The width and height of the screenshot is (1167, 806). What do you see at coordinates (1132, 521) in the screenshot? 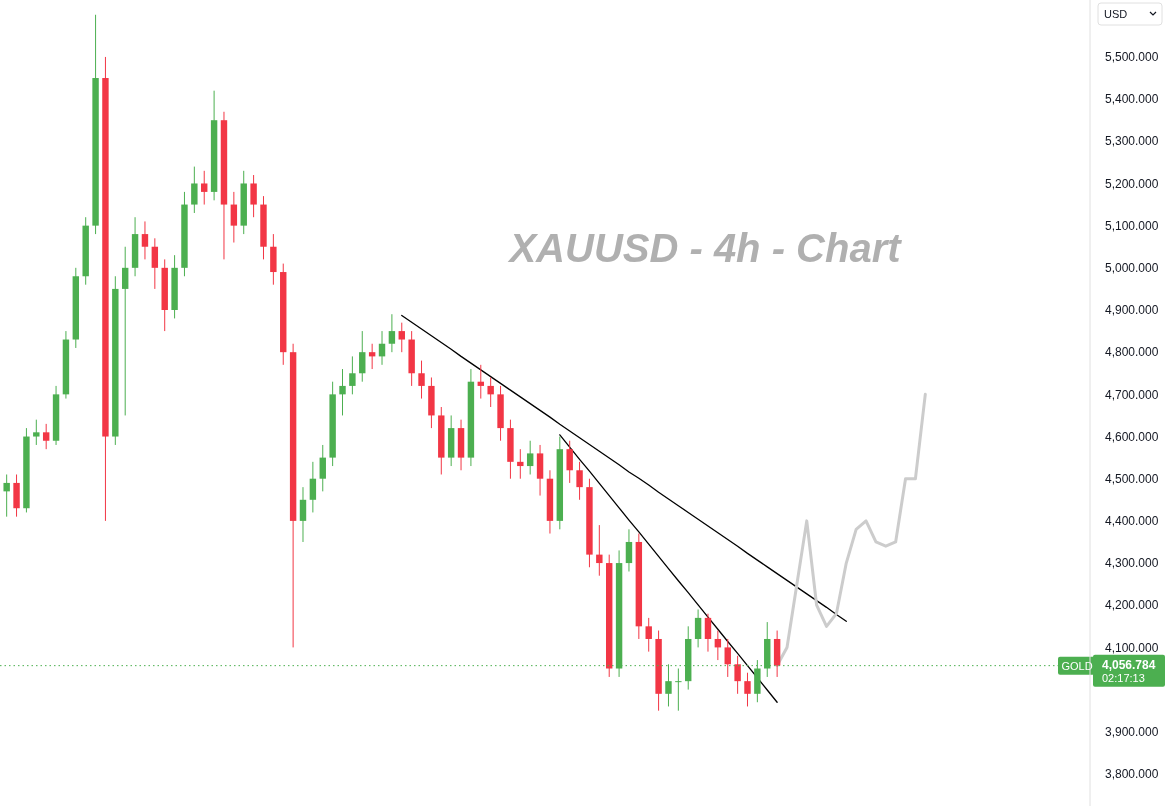
I see `y-tick-label: 4,400.000` at bounding box center [1132, 521].